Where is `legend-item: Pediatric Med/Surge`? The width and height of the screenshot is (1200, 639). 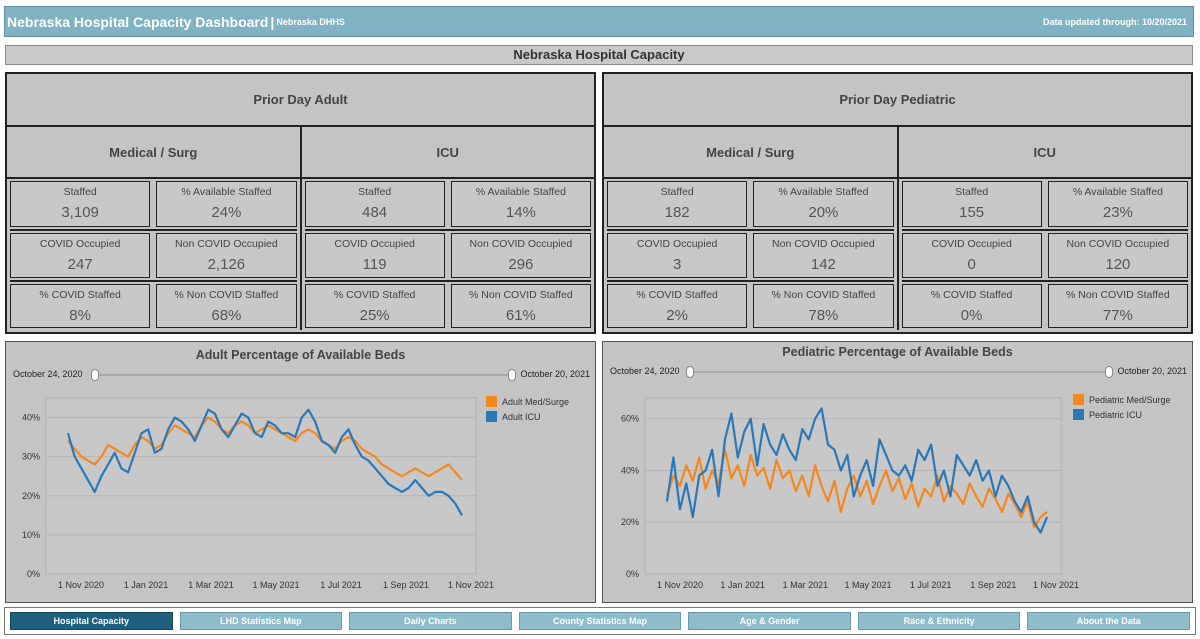
legend-item: Pediatric Med/Surge is located at coordinates (1122, 399).